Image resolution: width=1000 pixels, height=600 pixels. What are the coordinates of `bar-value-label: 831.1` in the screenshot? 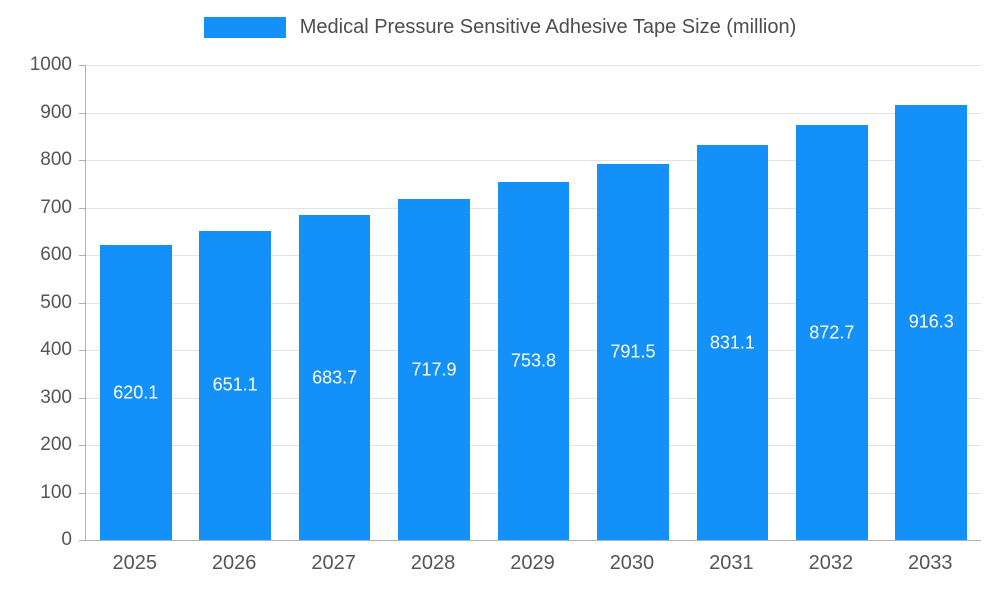 It's located at (732, 342).